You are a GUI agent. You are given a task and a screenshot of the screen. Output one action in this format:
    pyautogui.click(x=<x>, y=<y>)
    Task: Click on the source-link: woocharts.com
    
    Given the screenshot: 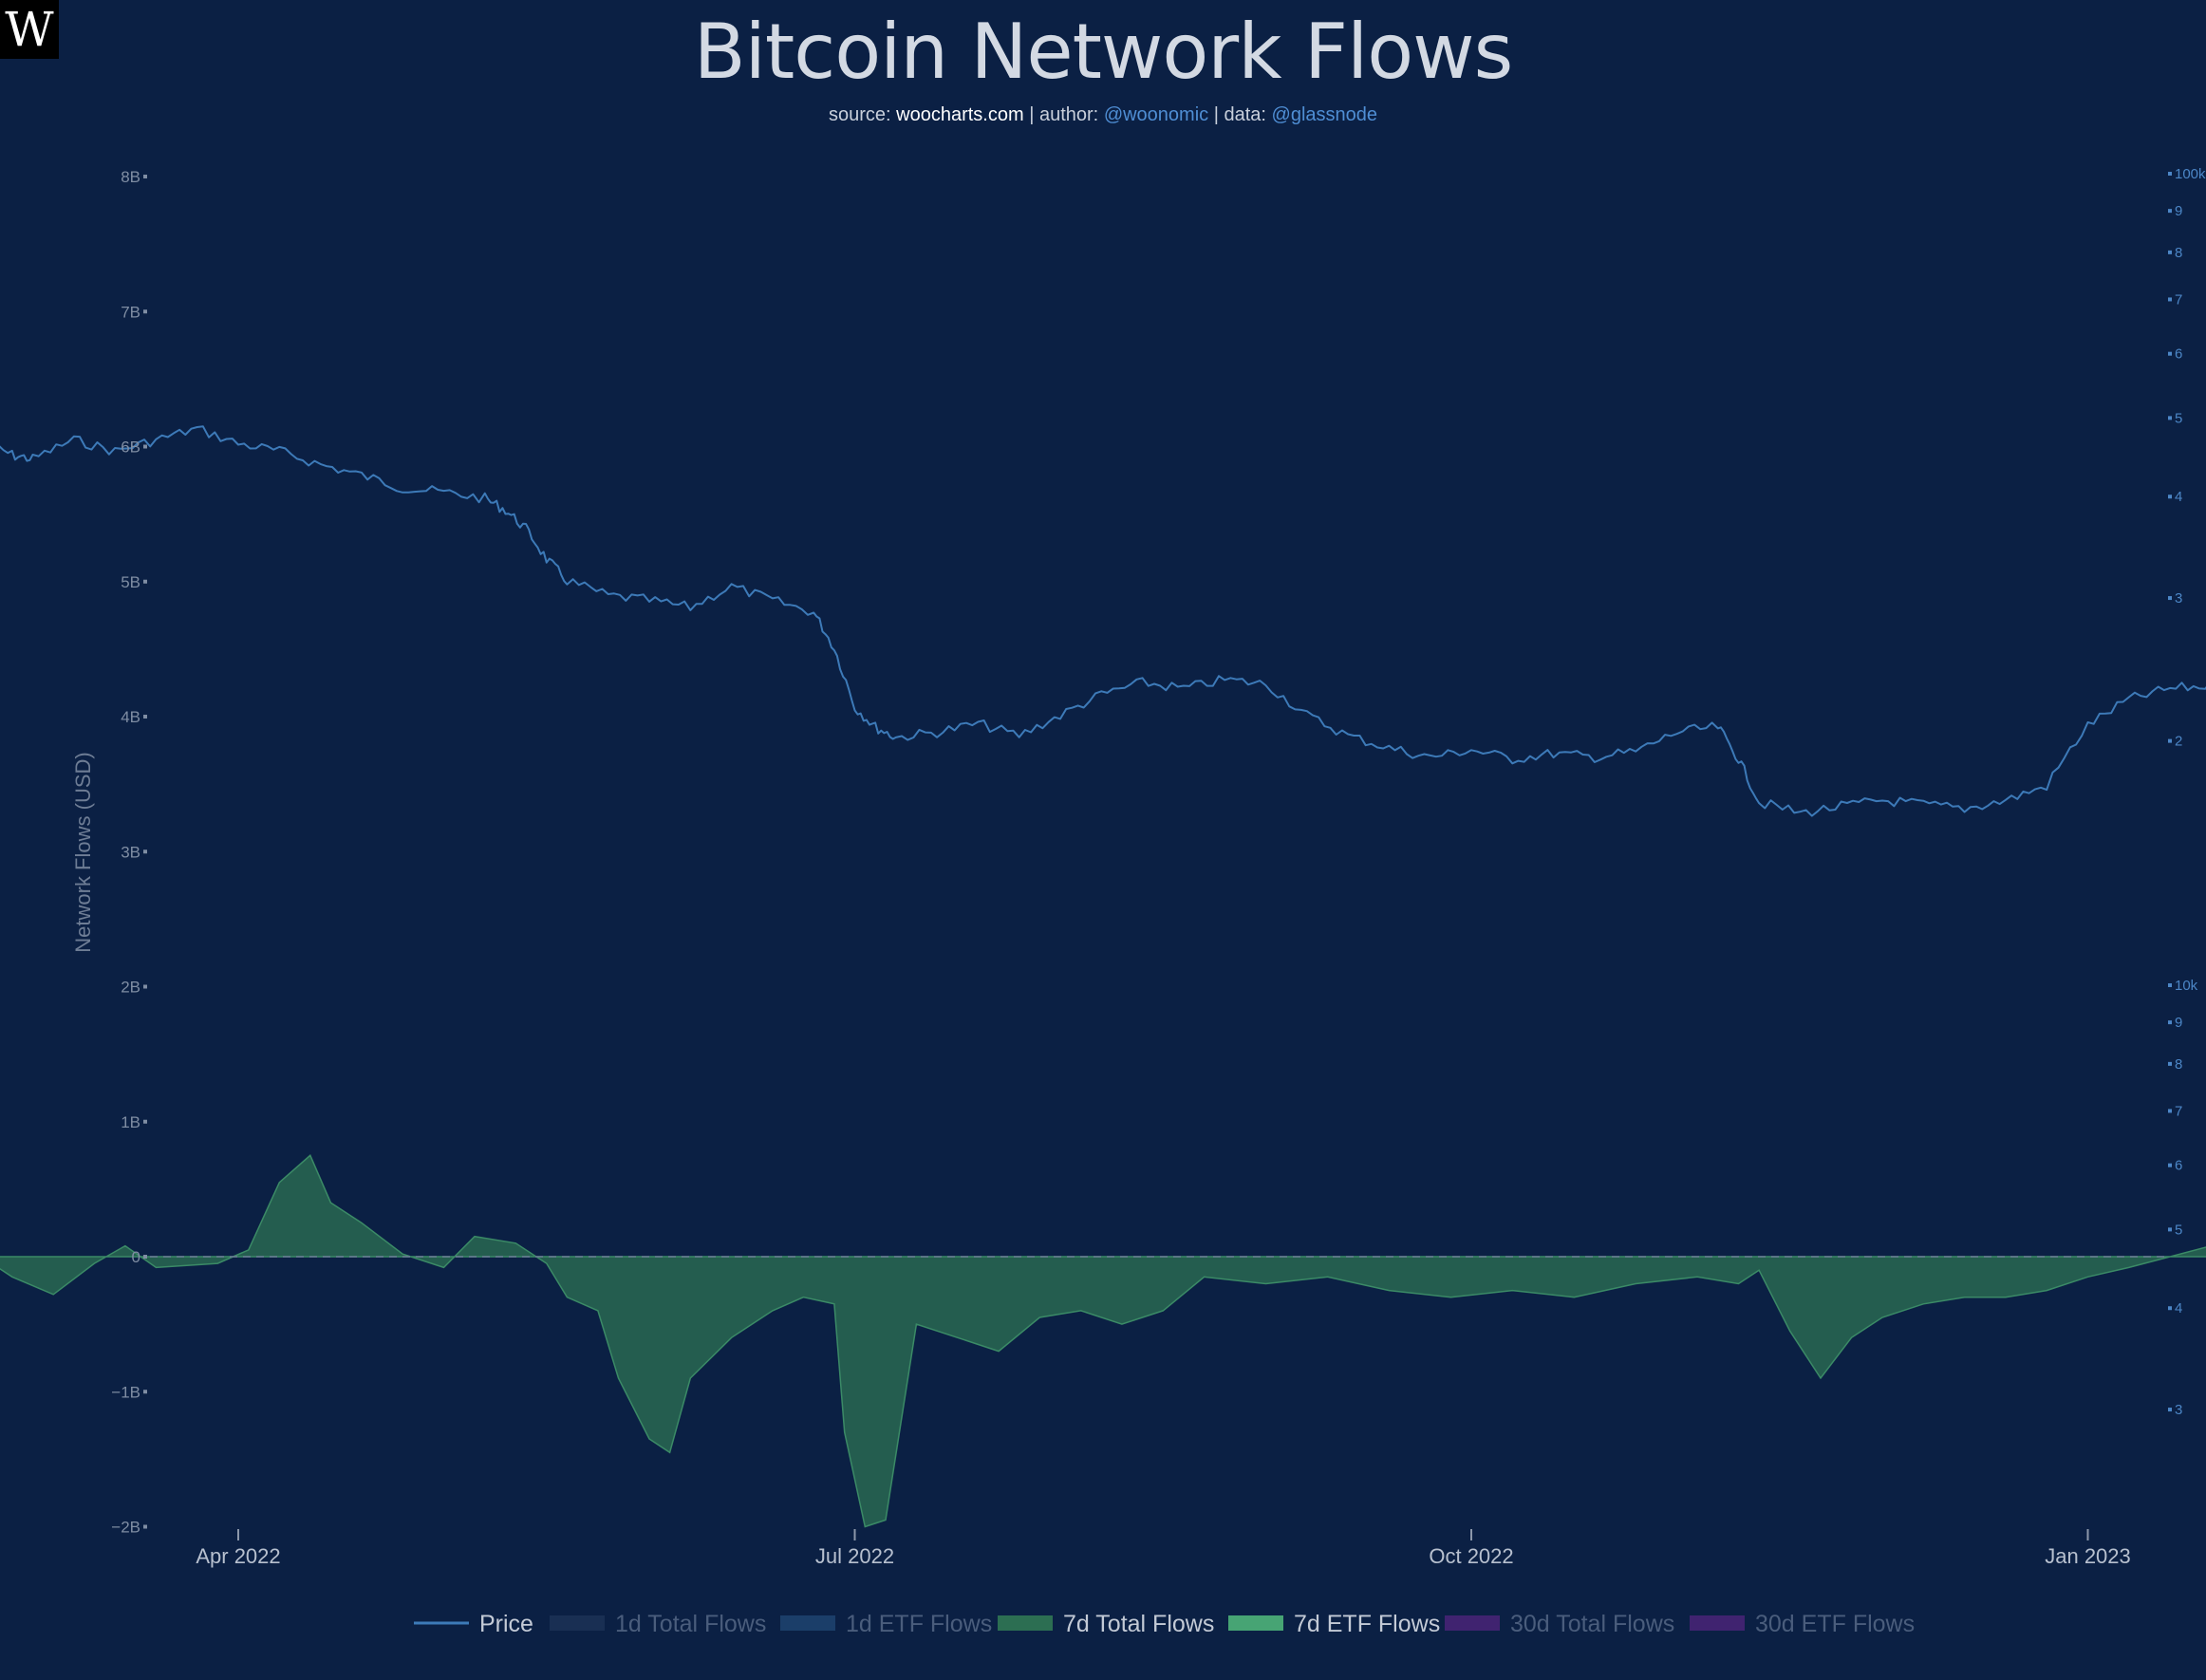 What is the action you would take?
    pyautogui.click(x=960, y=114)
    